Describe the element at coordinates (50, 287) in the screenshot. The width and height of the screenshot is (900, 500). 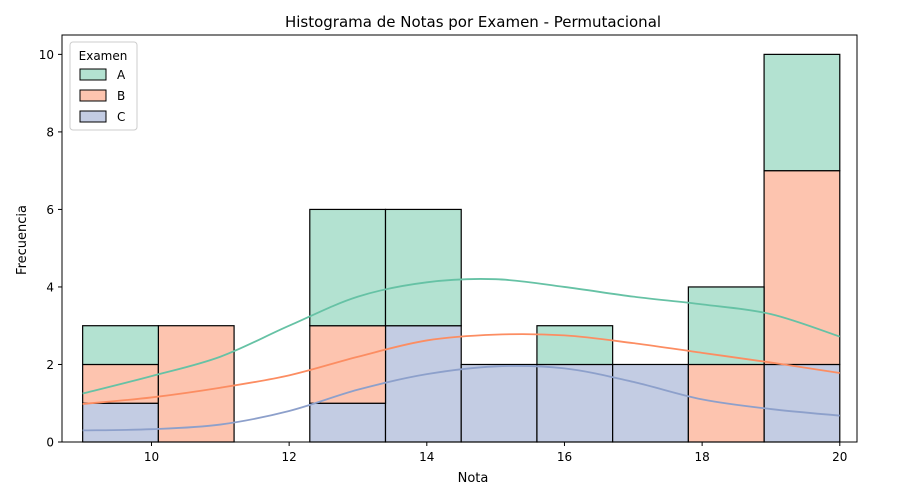
I see `y-tick-label-4: 4` at that location.